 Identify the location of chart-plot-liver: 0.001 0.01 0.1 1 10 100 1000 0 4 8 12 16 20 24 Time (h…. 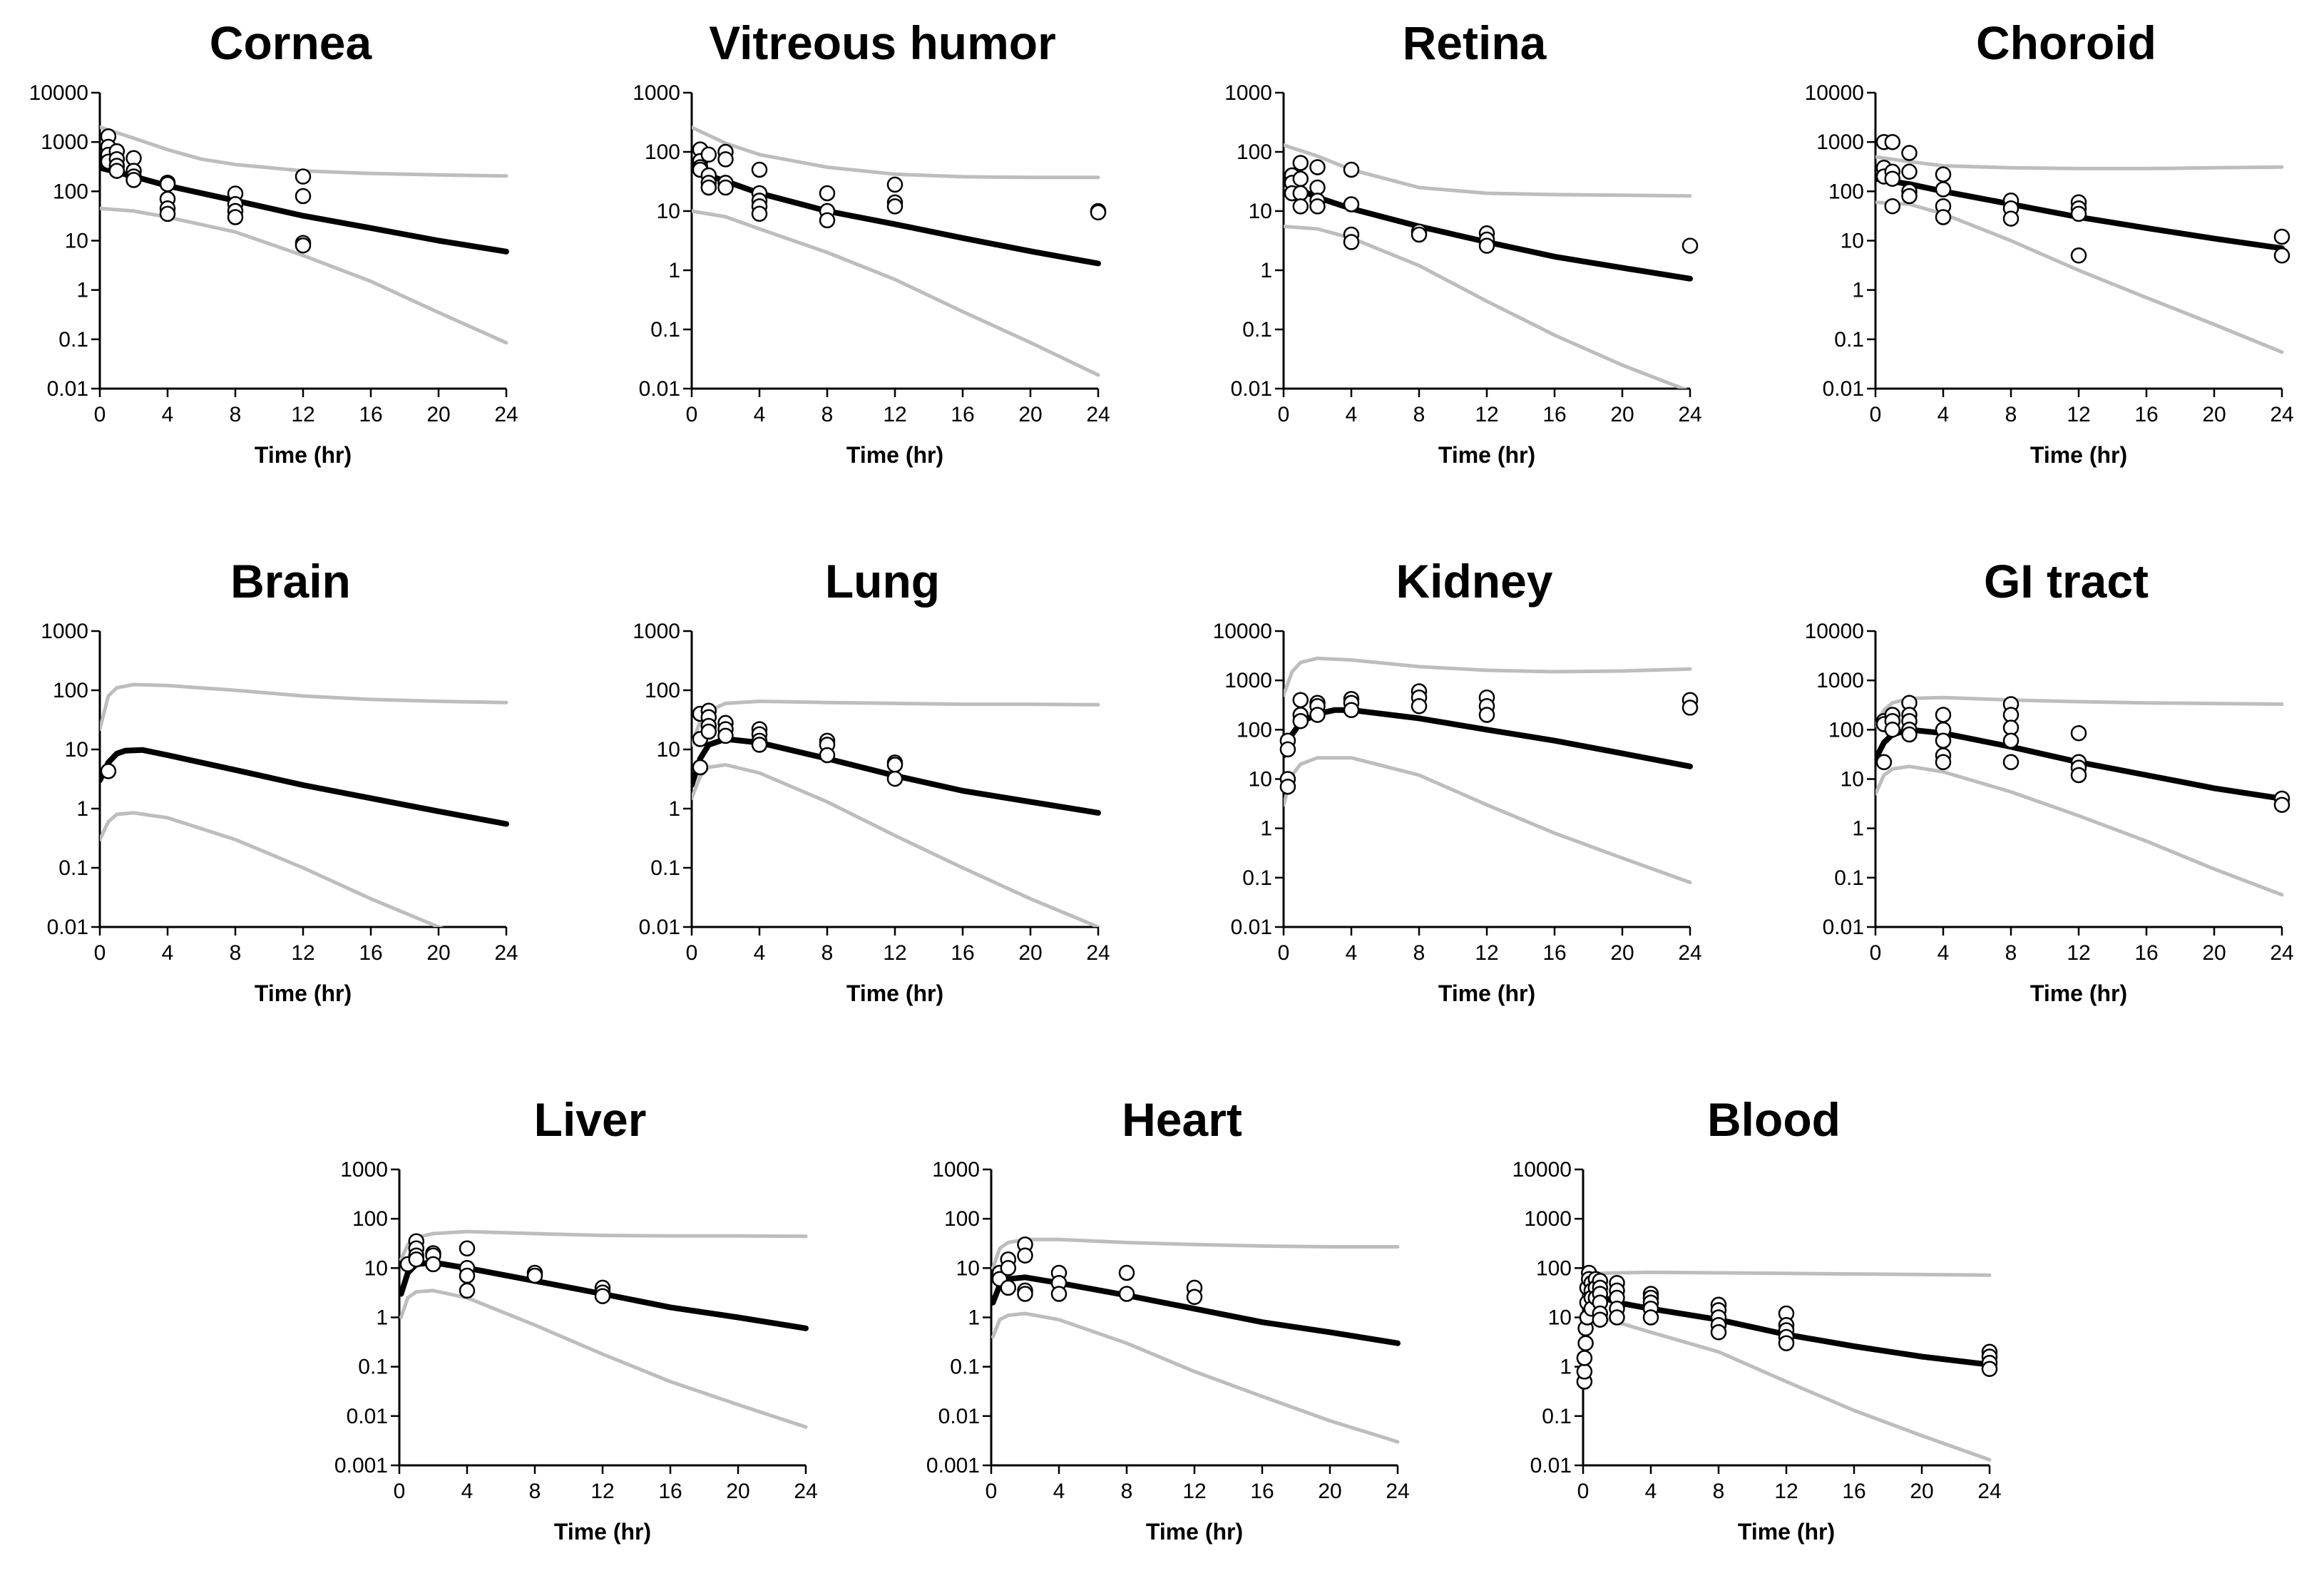
(576, 1351).